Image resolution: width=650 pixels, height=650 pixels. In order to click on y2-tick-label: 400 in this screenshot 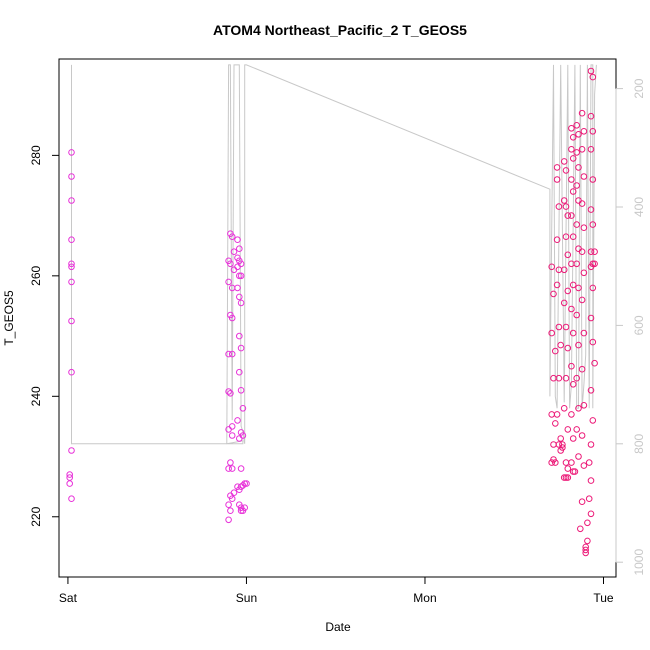, I will do `click(639, 207)`.